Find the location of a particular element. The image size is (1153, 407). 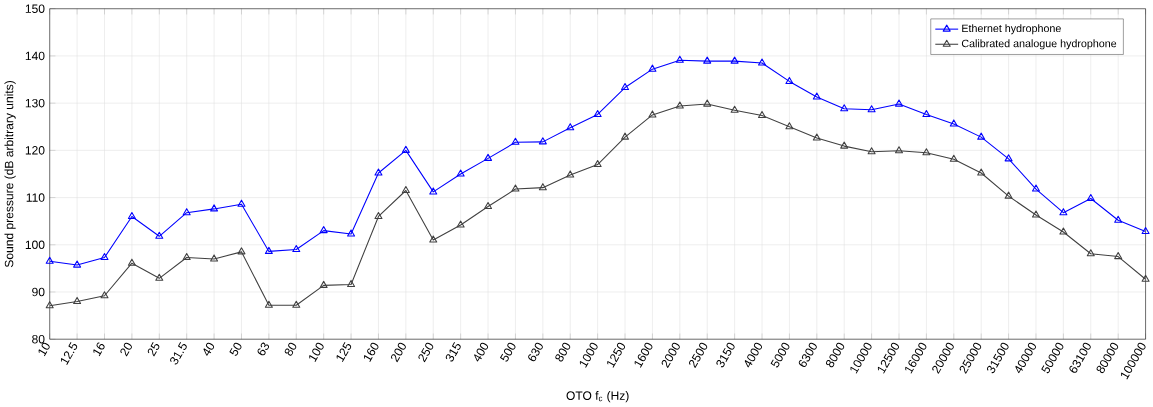

y-tick-label: 150 is located at coordinates (35, 9).